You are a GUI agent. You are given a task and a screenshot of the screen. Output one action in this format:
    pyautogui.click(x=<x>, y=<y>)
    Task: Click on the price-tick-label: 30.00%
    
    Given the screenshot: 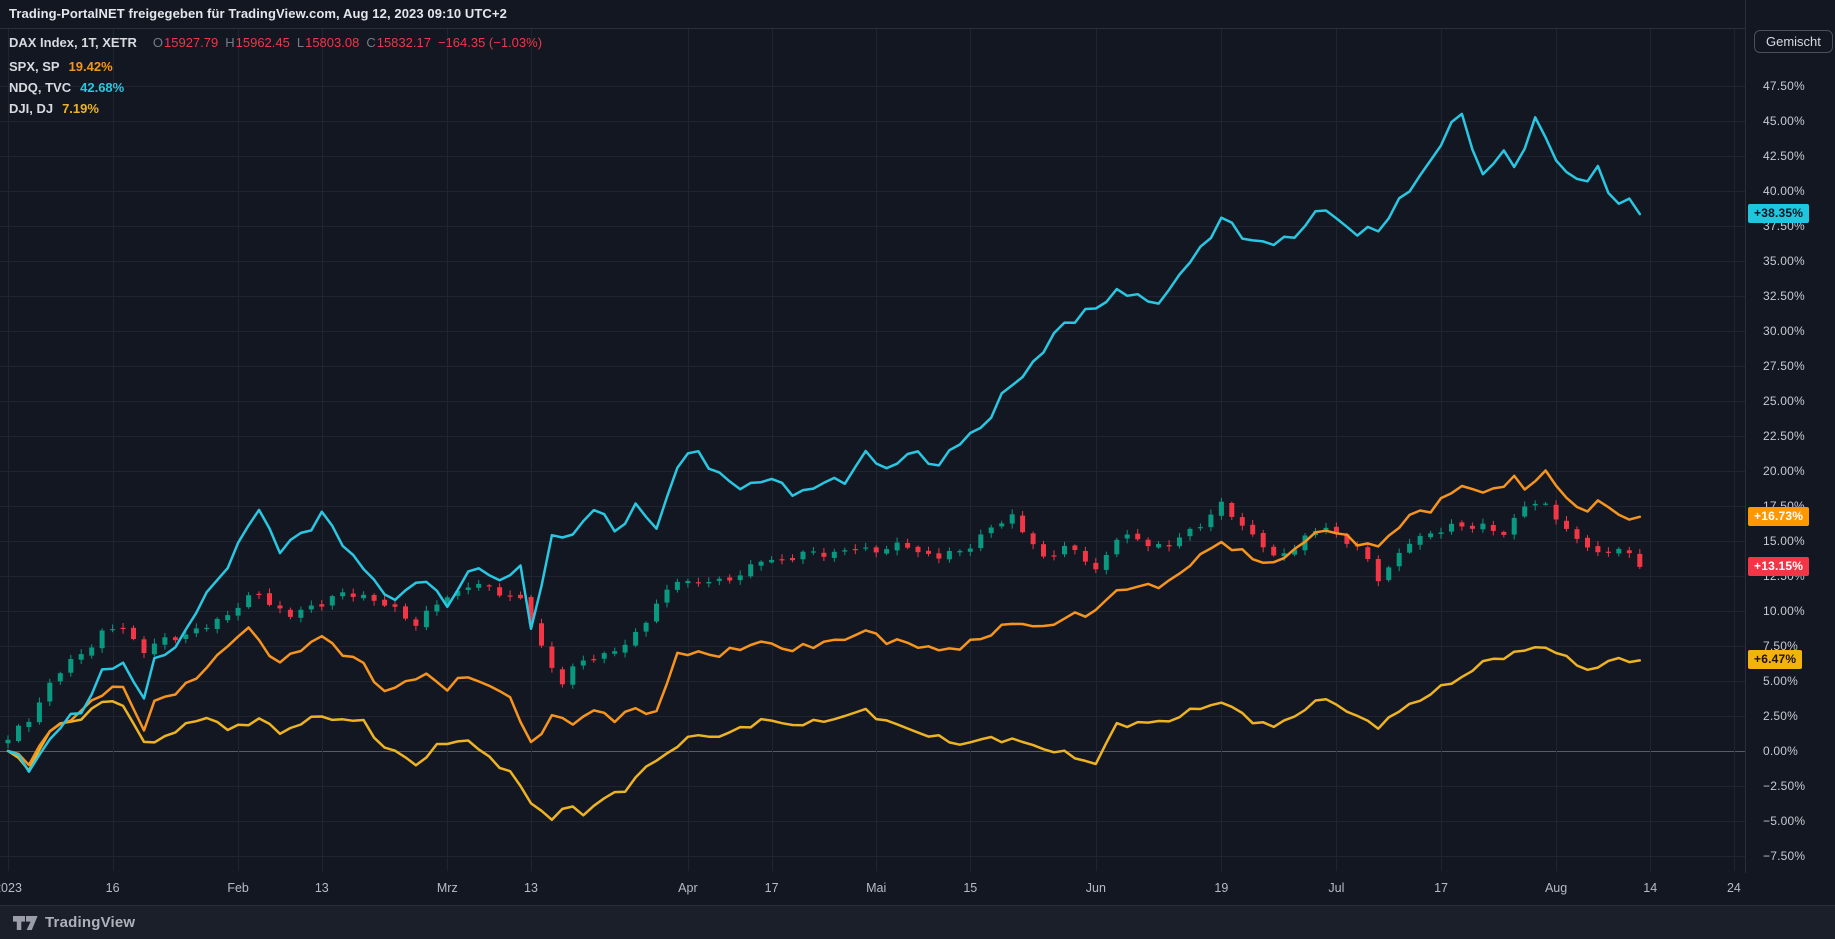 What is the action you would take?
    pyautogui.click(x=1784, y=331)
    